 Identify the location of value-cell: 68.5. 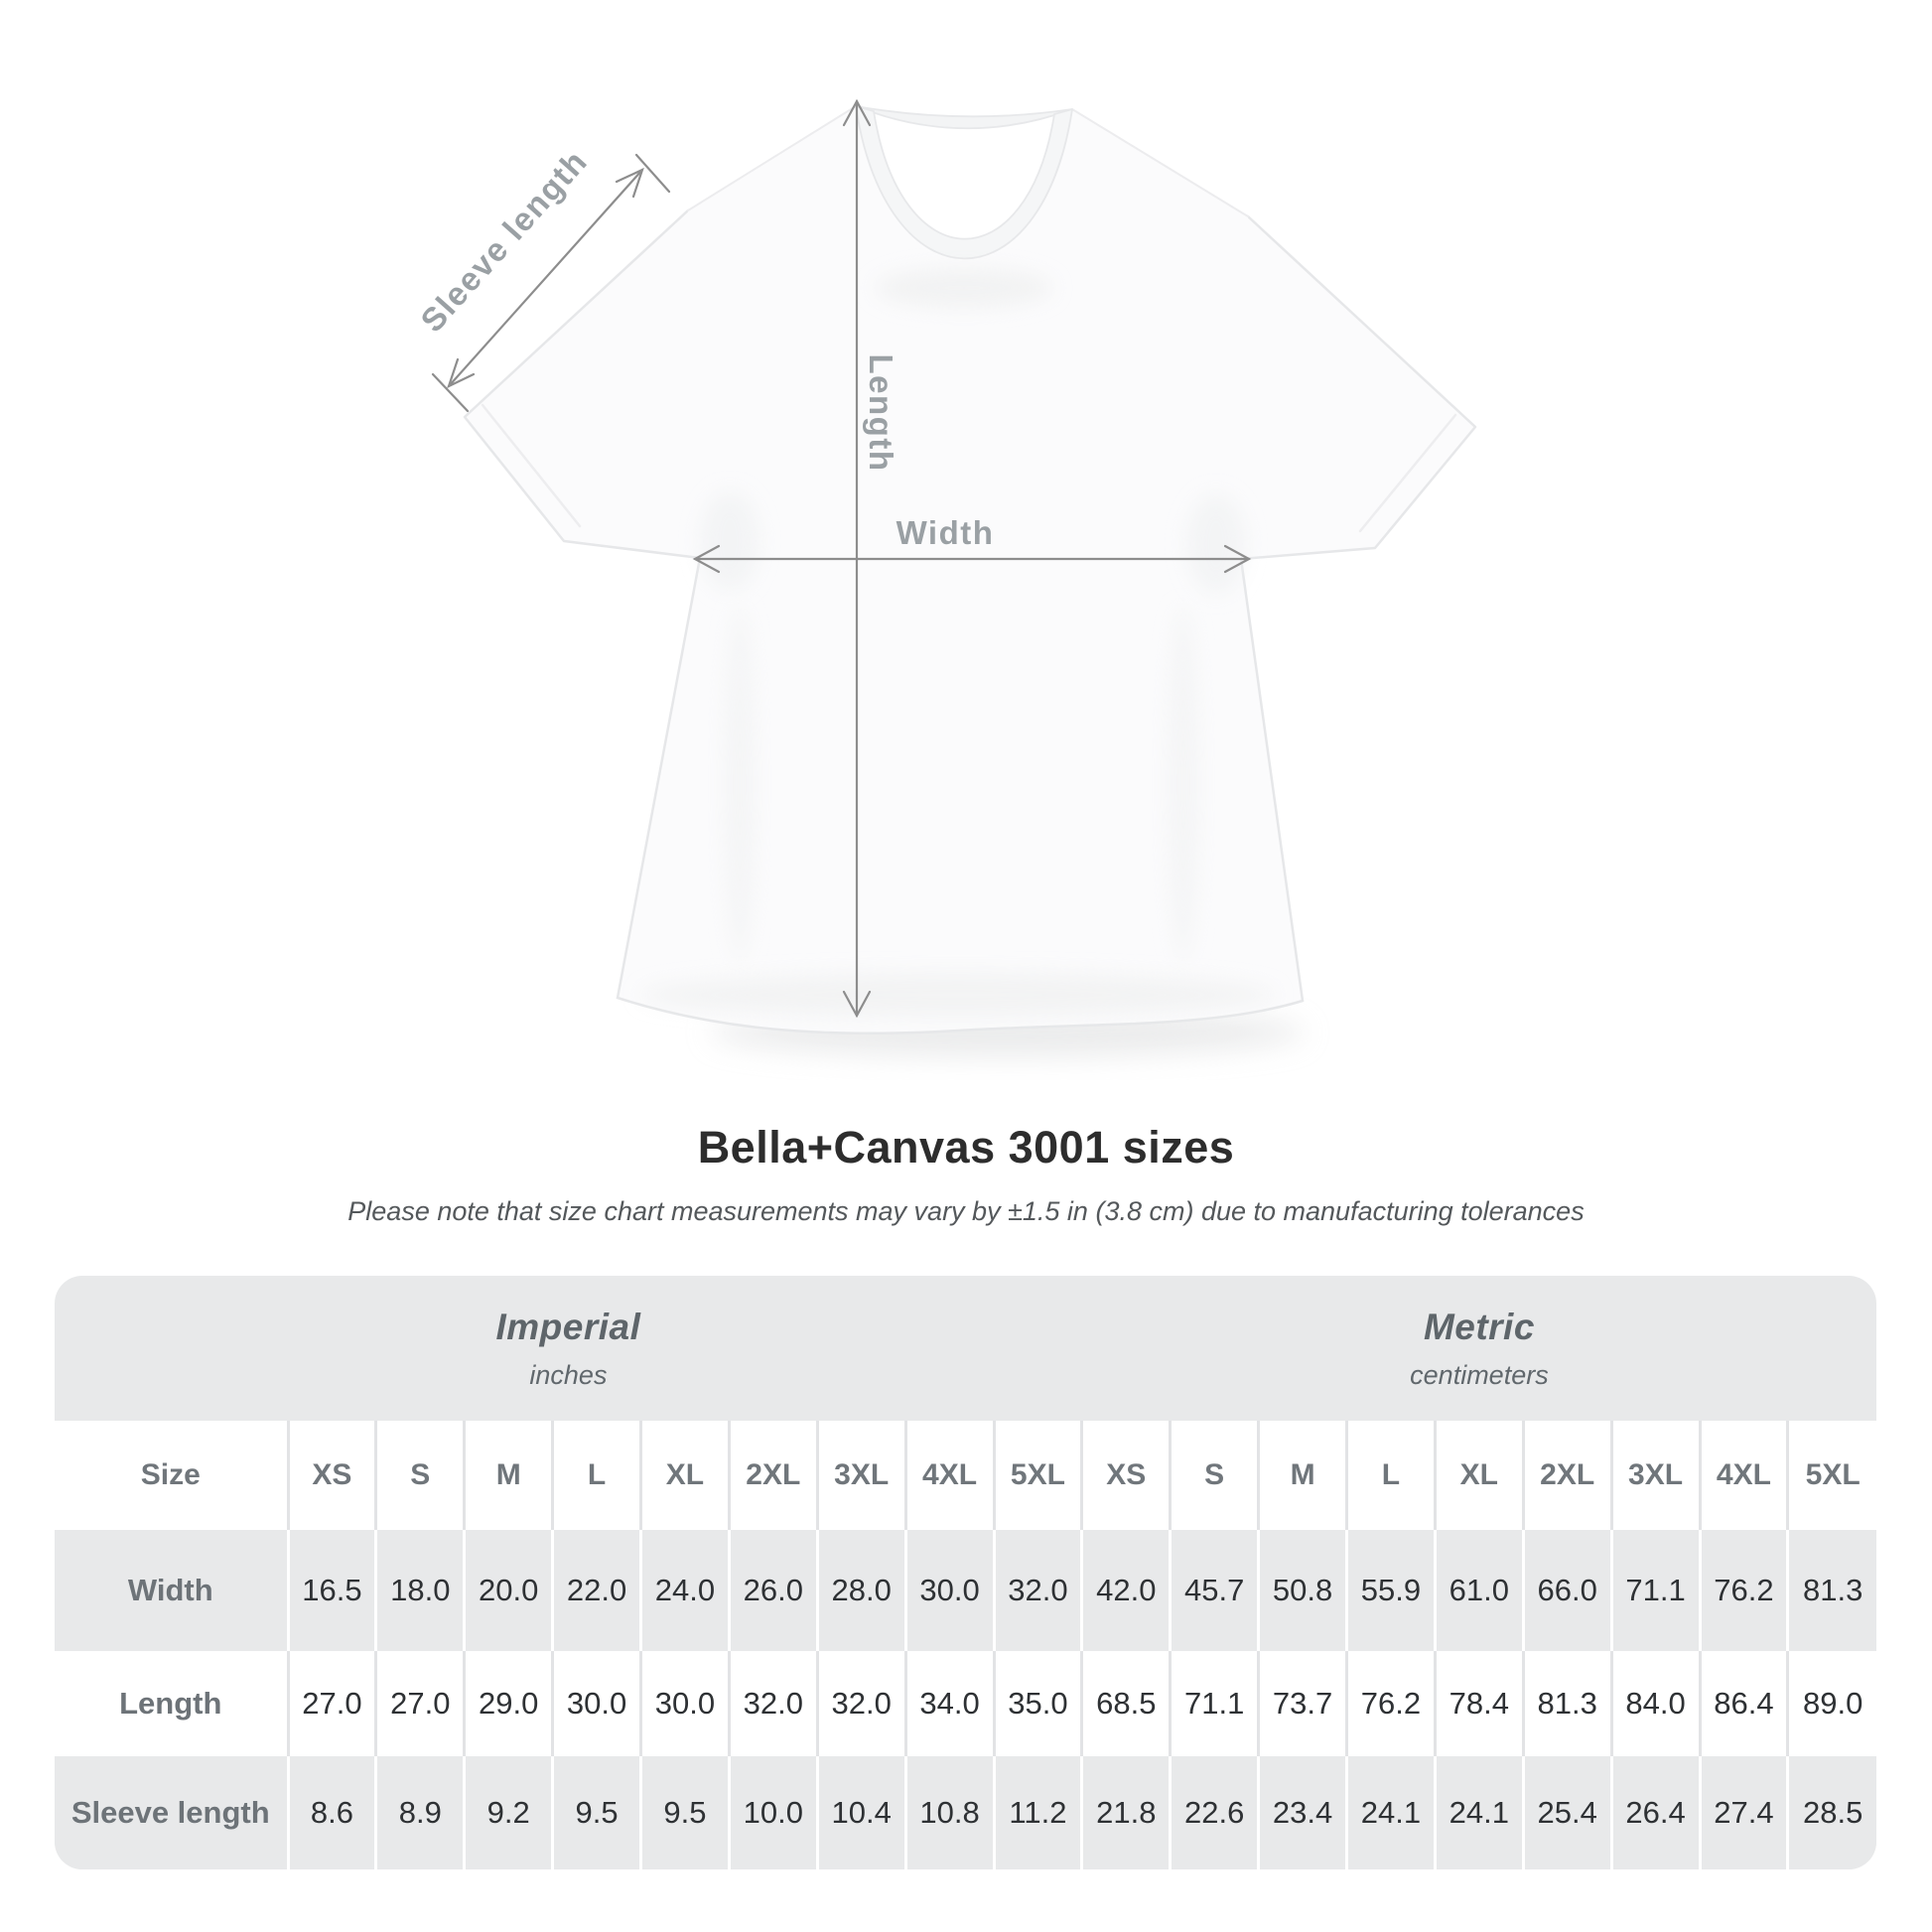
(1125, 1703).